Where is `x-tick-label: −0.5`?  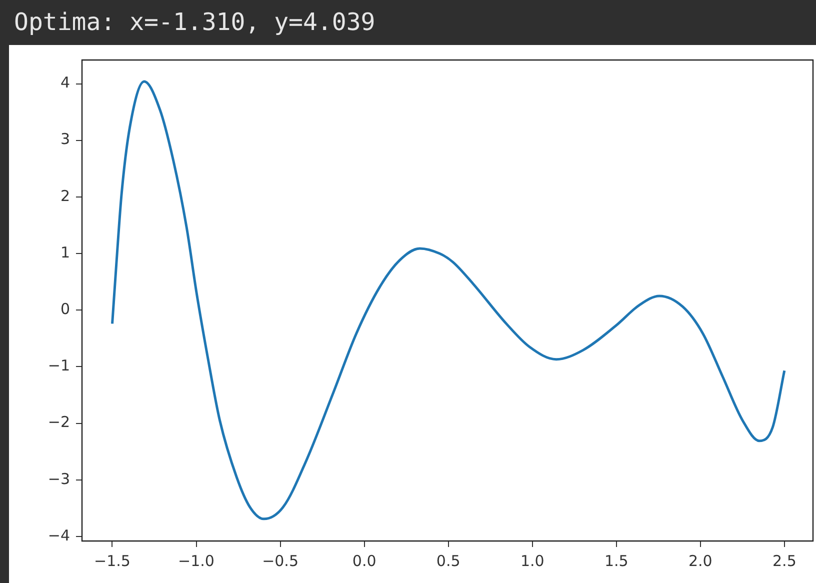 x-tick-label: −0.5 is located at coordinates (280, 561).